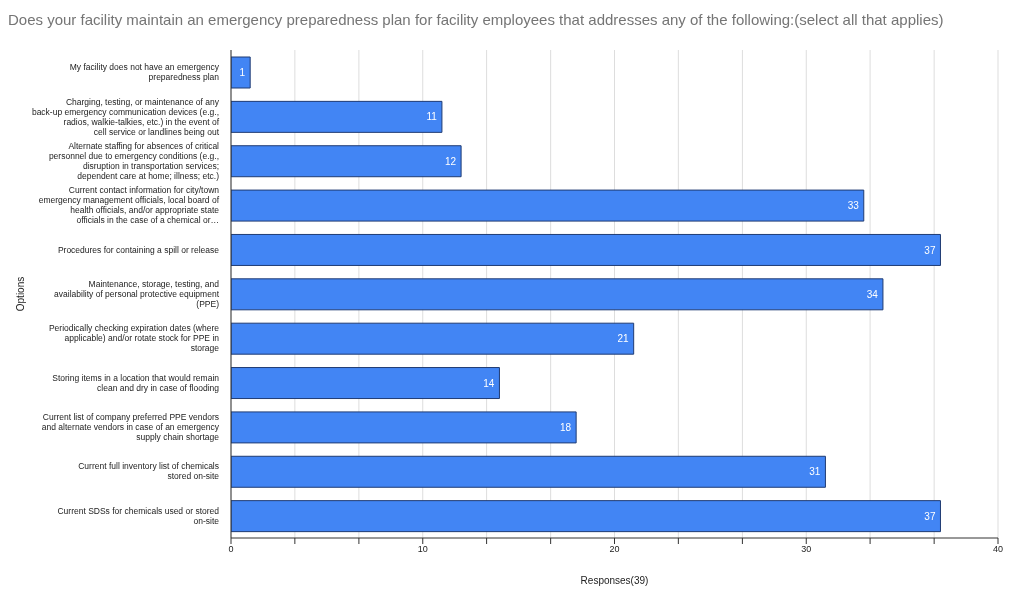 Image resolution: width=1009 pixels, height=598 pixels. Describe the element at coordinates (134, 338) in the screenshot. I see `y-tick-label: Periodically checking expiration dates (where applicable) and/or rotate stock for PPE in storage` at that location.